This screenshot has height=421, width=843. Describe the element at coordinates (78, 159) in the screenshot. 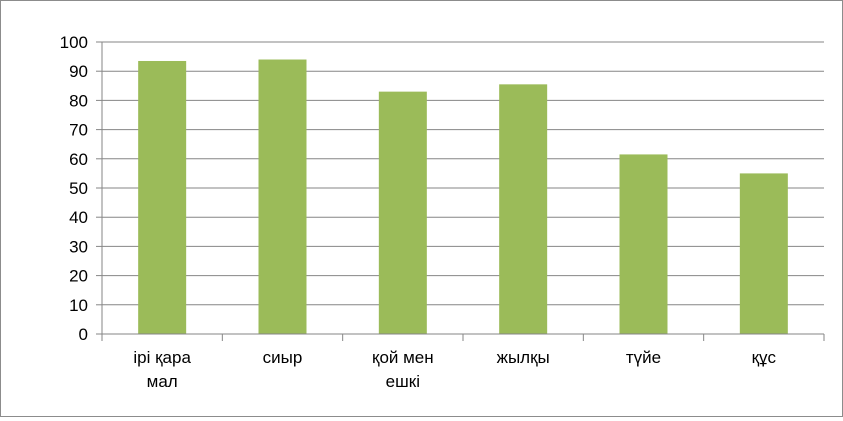

I see `y-tick-label: 60` at that location.